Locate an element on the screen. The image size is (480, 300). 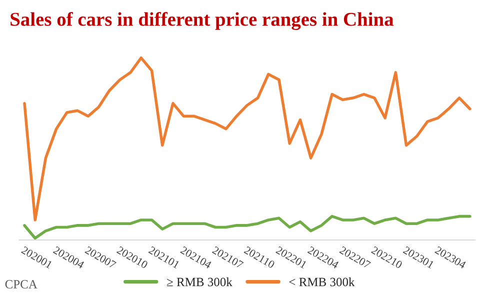
chart-title: Sales of cars in different price ranges in China is located at coordinates (202, 21).